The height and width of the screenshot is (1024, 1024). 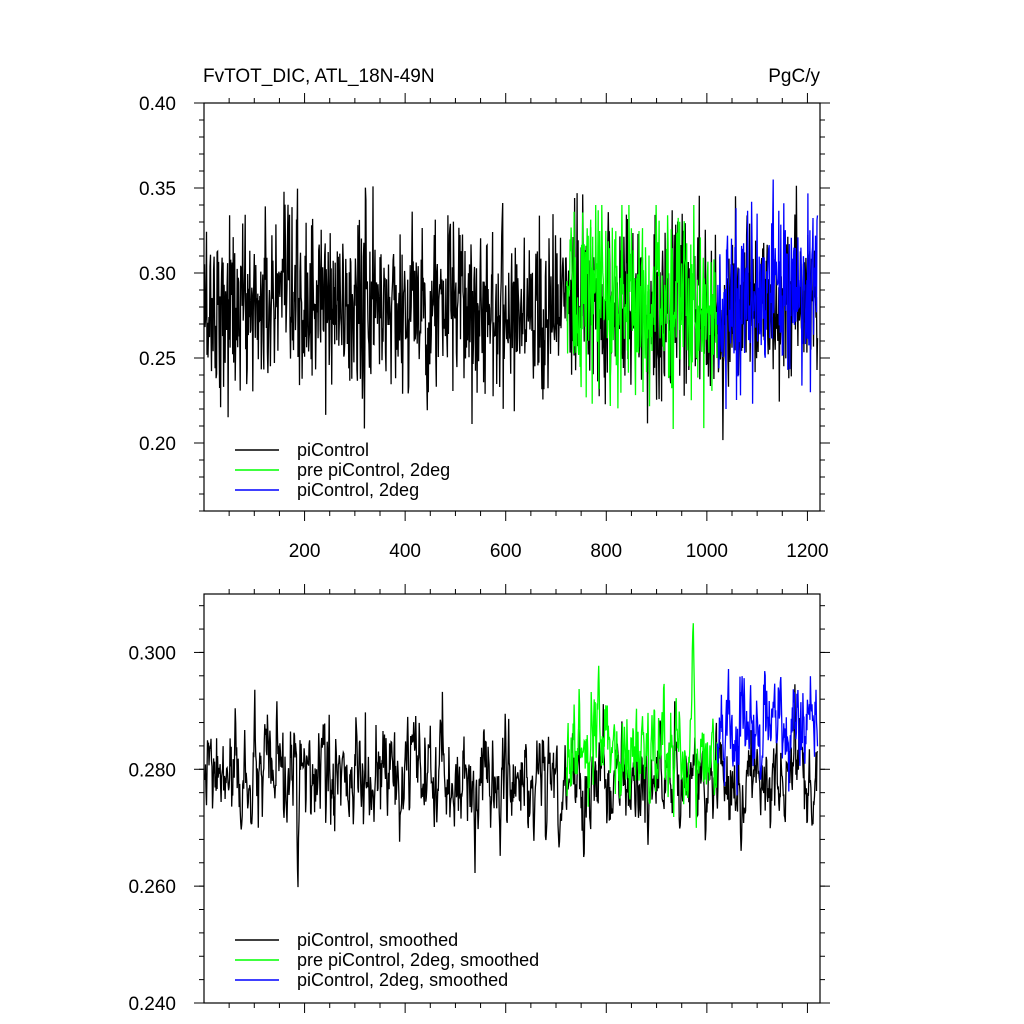 What do you see at coordinates (807, 551) in the screenshot?
I see `x-tick-label: 1200` at bounding box center [807, 551].